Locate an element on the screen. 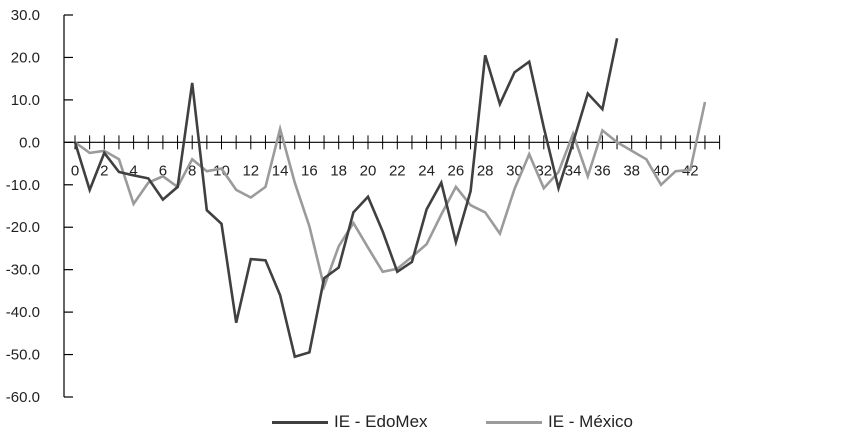 This screenshot has width=864, height=438. y-tick-label: -10.0 is located at coordinates (23, 185).